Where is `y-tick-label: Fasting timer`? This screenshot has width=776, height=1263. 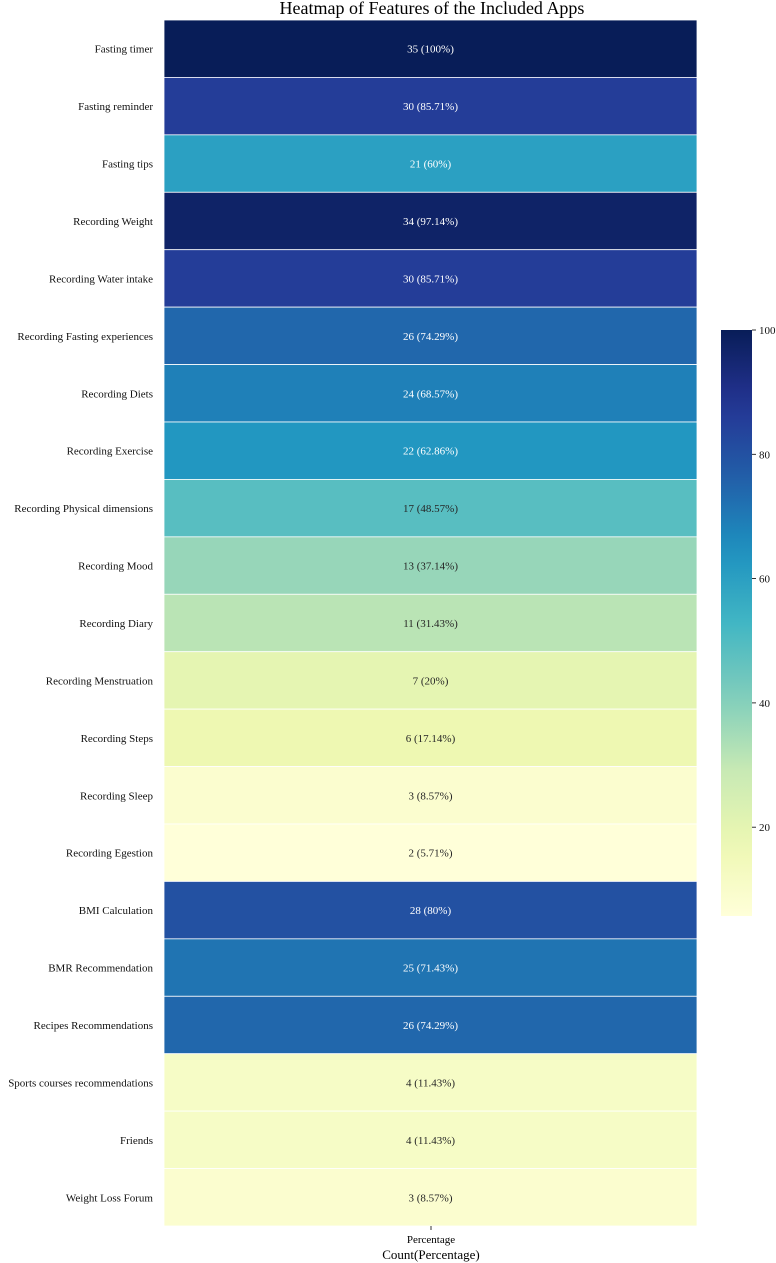 y-tick-label: Fasting timer is located at coordinates (124, 50).